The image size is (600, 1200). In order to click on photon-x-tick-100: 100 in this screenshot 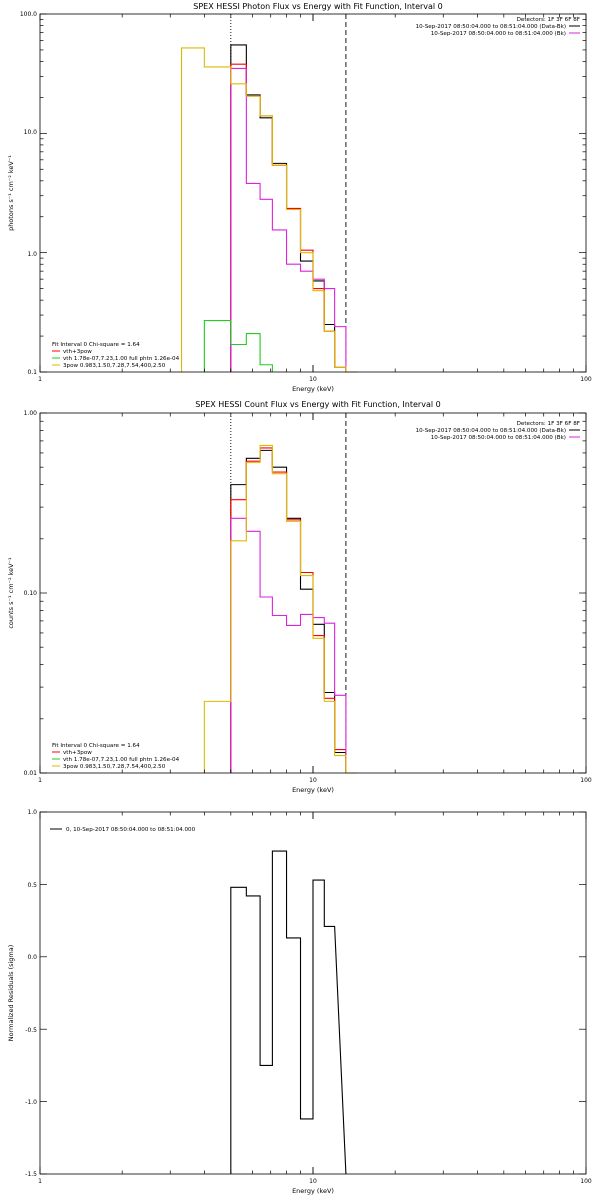, I will do `click(586, 379)`.